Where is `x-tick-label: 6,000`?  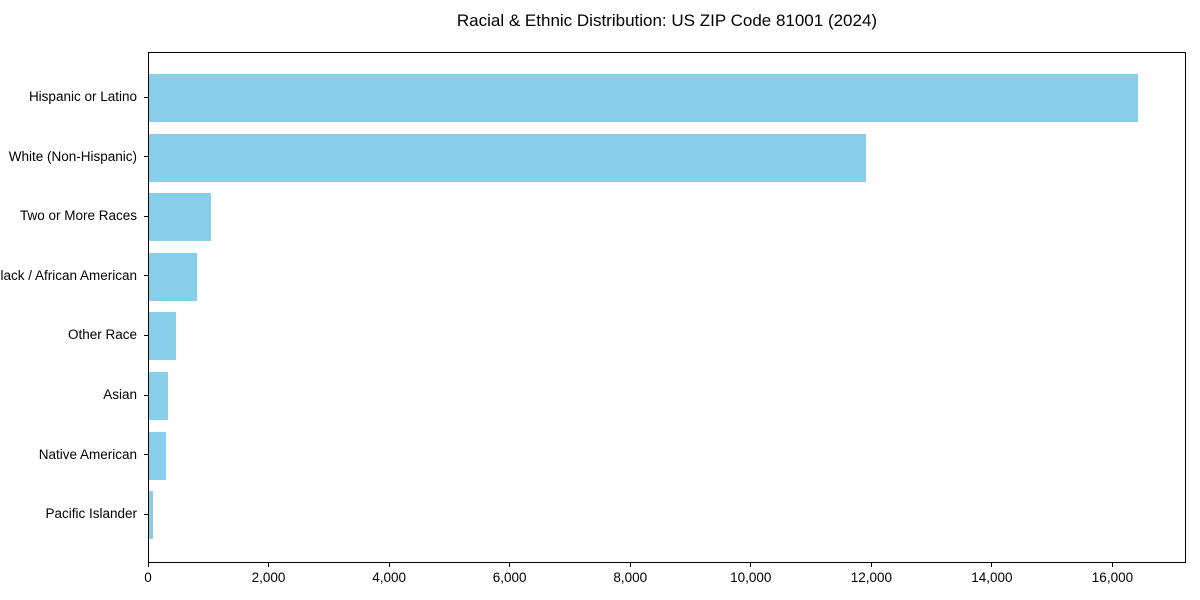
x-tick-label: 6,000 is located at coordinates (509, 577).